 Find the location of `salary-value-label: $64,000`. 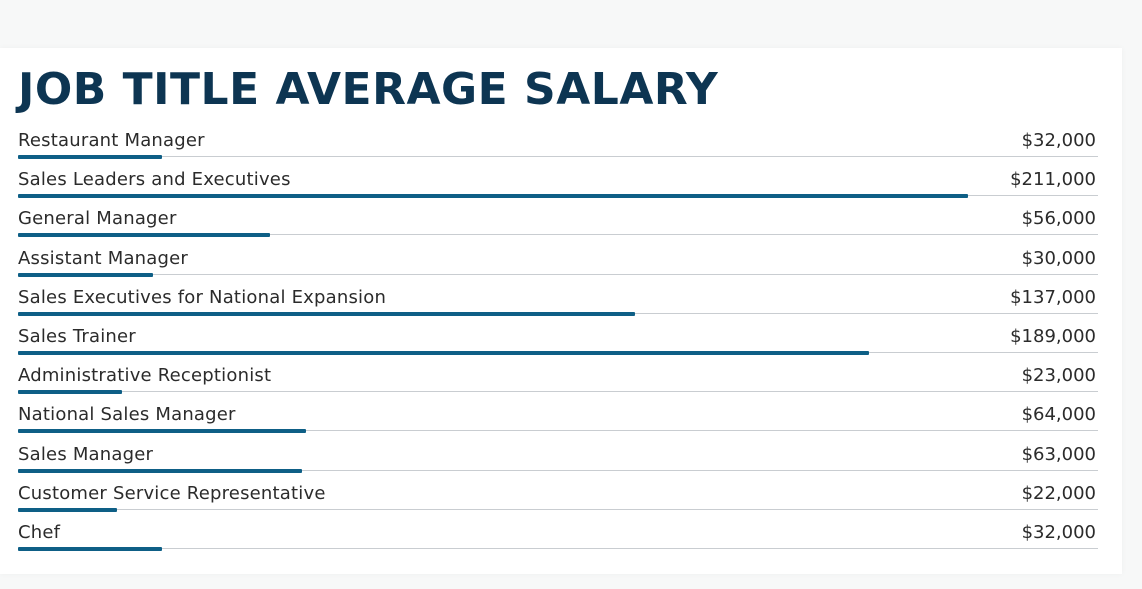

salary-value-label: $64,000 is located at coordinates (1058, 415).